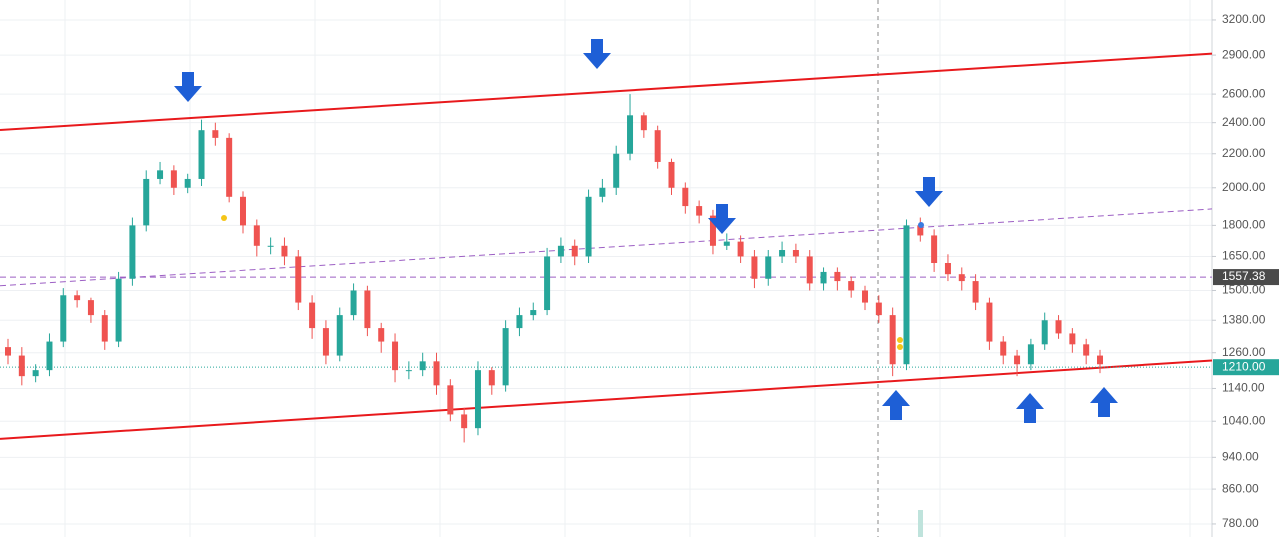 The height and width of the screenshot is (537, 1279). I want to click on y-tick-label: 780.00, so click(1240, 523).